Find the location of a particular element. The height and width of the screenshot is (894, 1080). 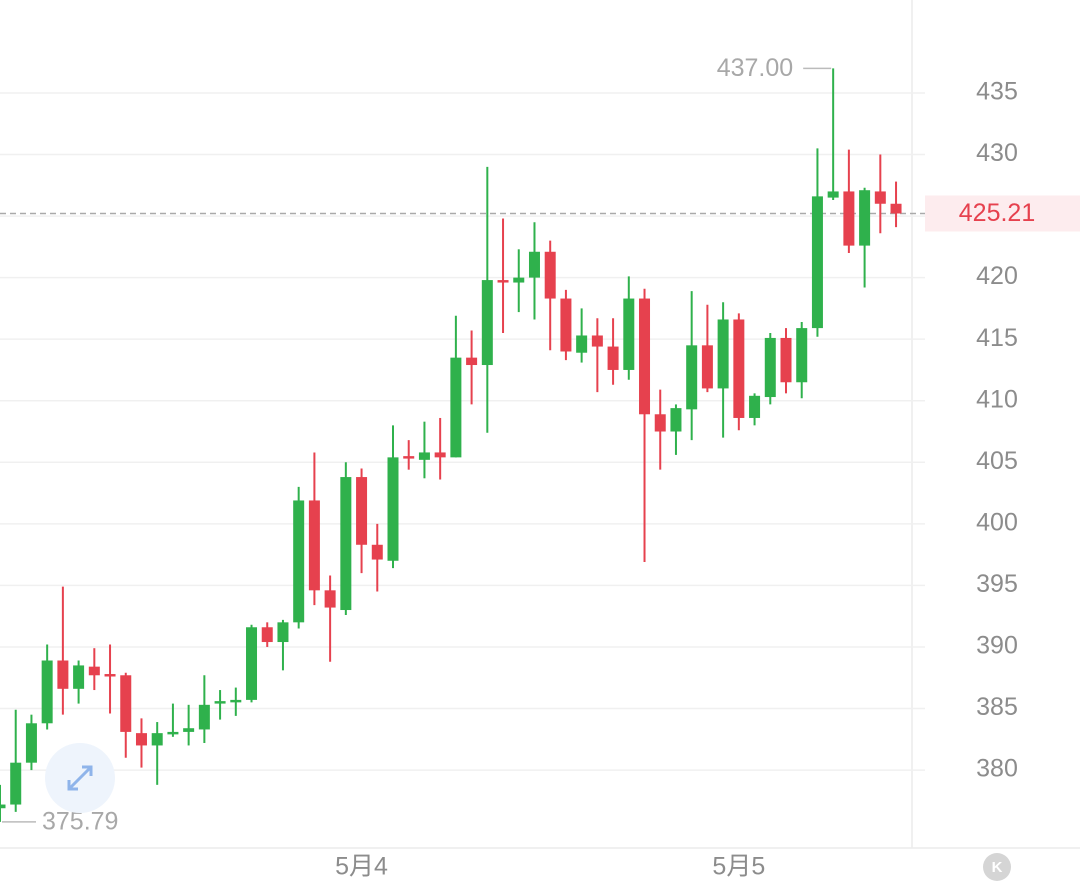

high-marker-label: 437.00 is located at coordinates (755, 68).